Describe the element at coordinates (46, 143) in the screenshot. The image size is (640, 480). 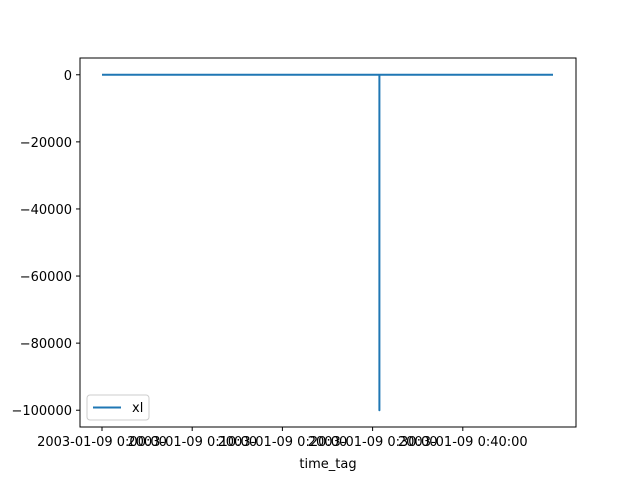
I see `y-tick-label: −20000` at that location.